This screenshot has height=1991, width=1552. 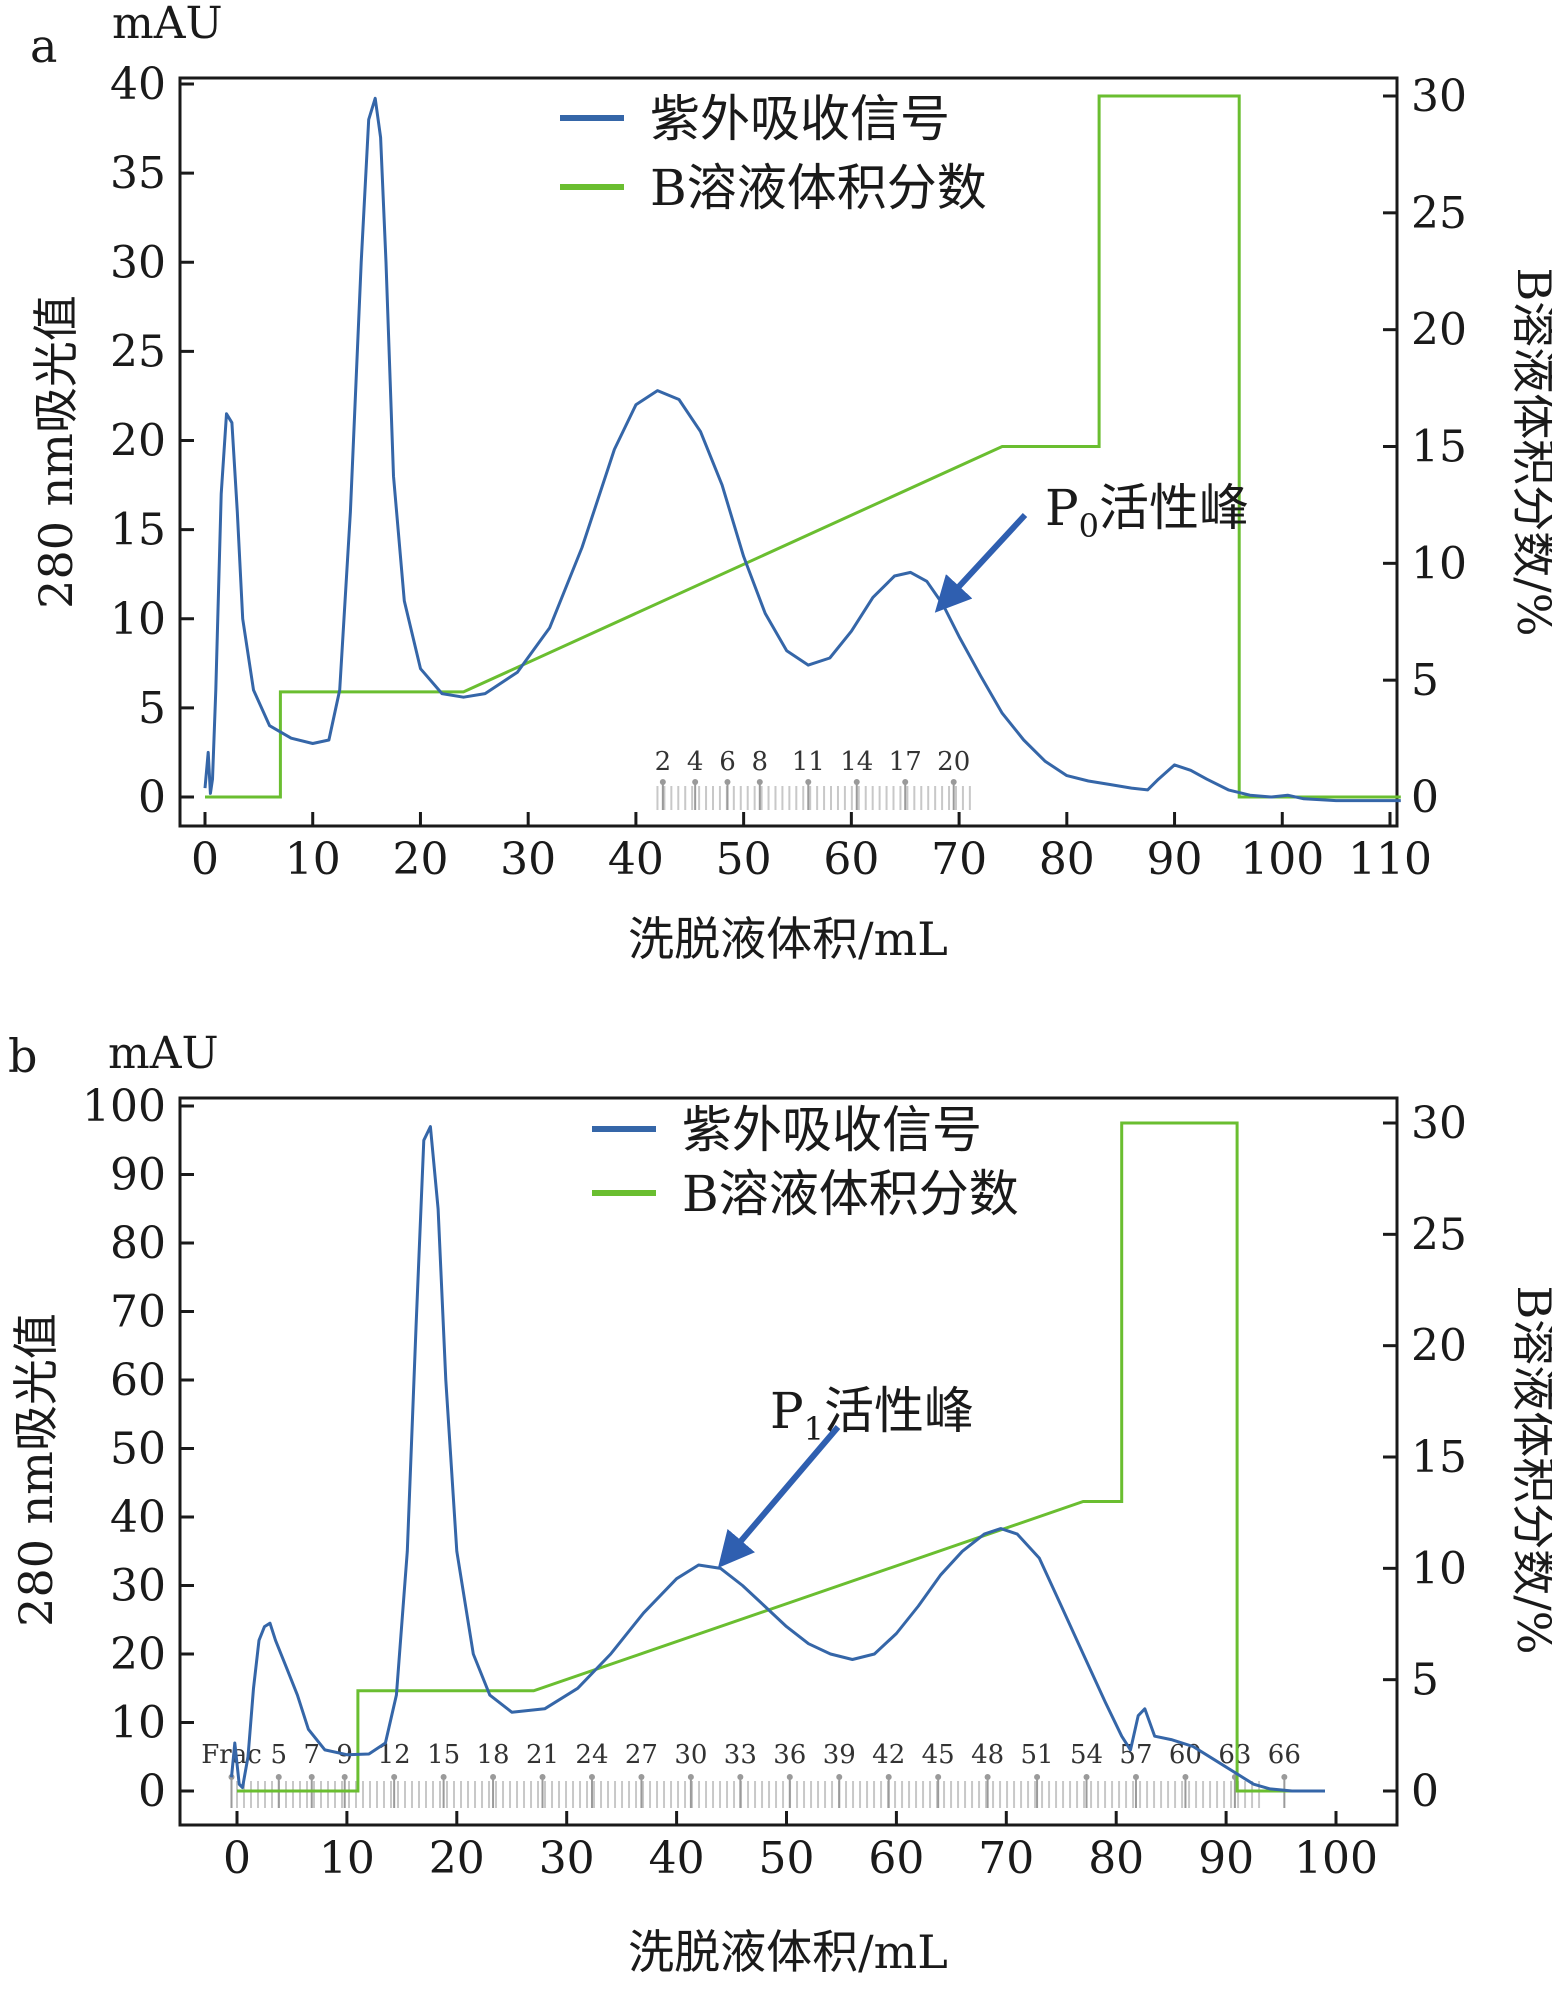 What do you see at coordinates (1135, 1755) in the screenshot?
I see `fraction-label: 57` at bounding box center [1135, 1755].